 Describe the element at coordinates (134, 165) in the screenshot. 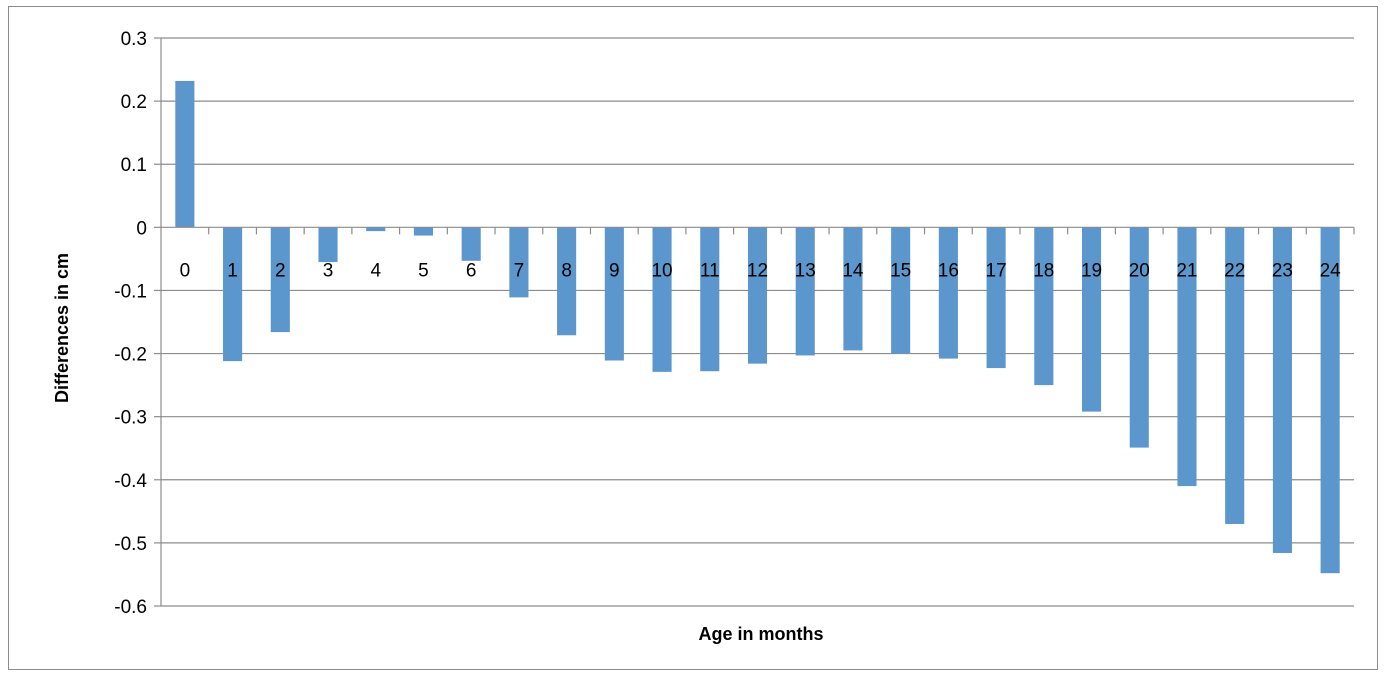

I see `y-tick-label: 0.1` at that location.